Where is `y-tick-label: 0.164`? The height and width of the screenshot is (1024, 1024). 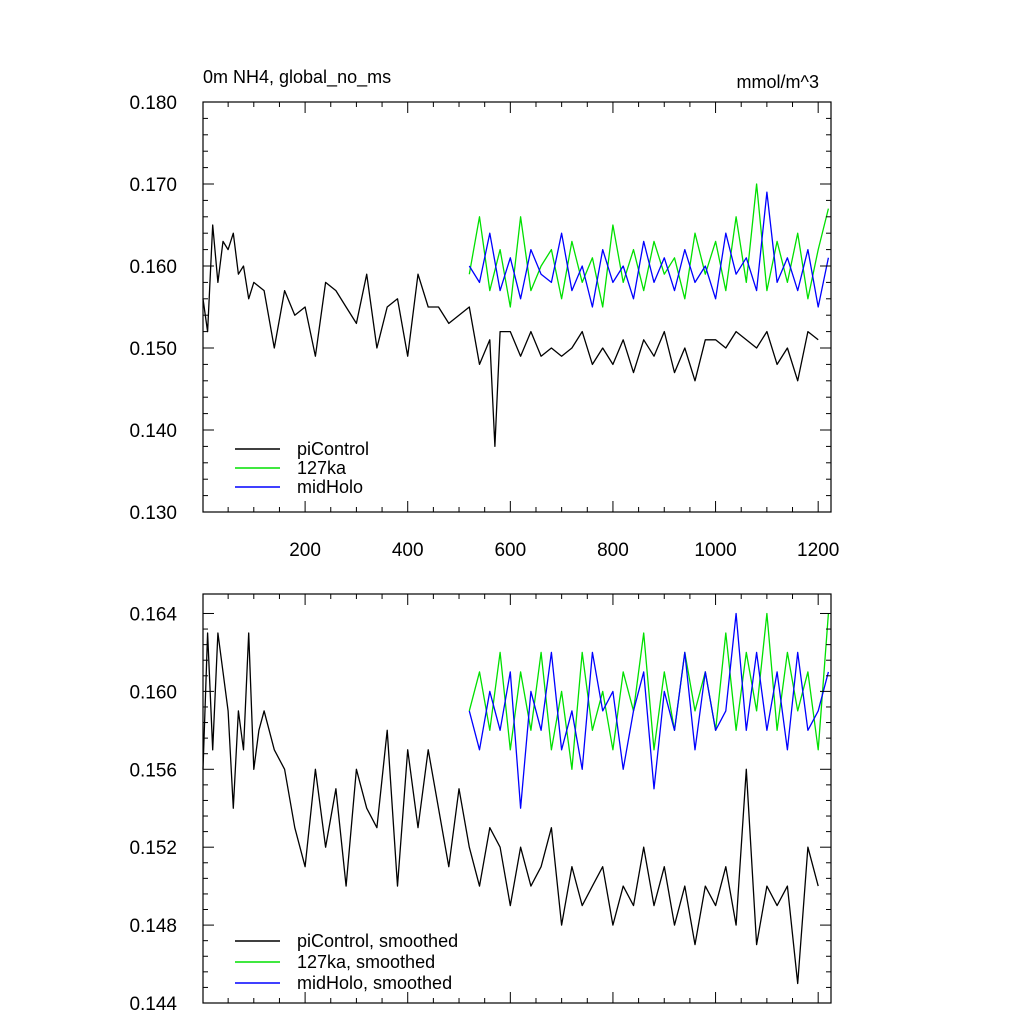
y-tick-label: 0.164 is located at coordinates (153, 614).